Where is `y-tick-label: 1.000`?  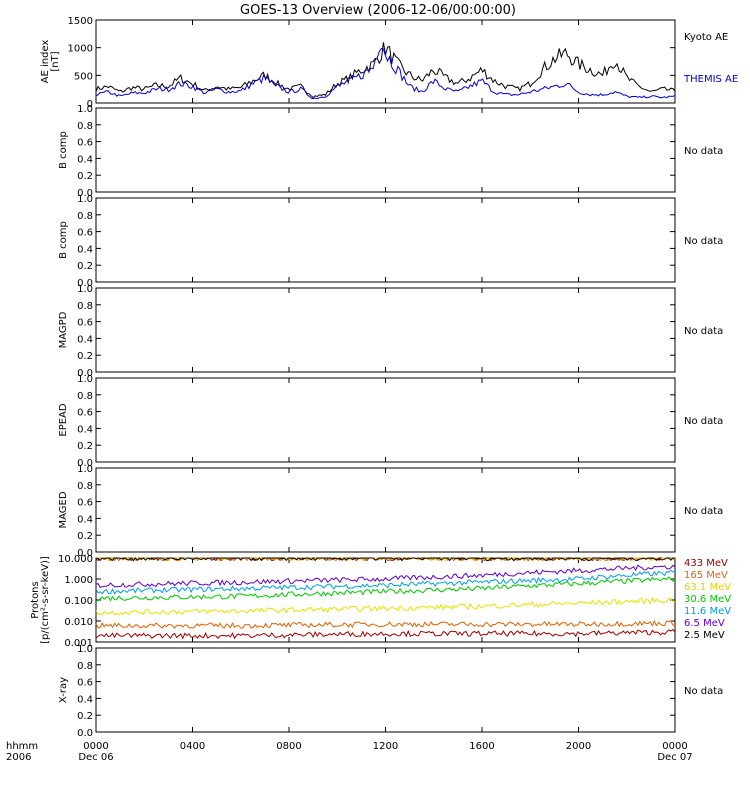 y-tick-label: 1.000 is located at coordinates (78, 580).